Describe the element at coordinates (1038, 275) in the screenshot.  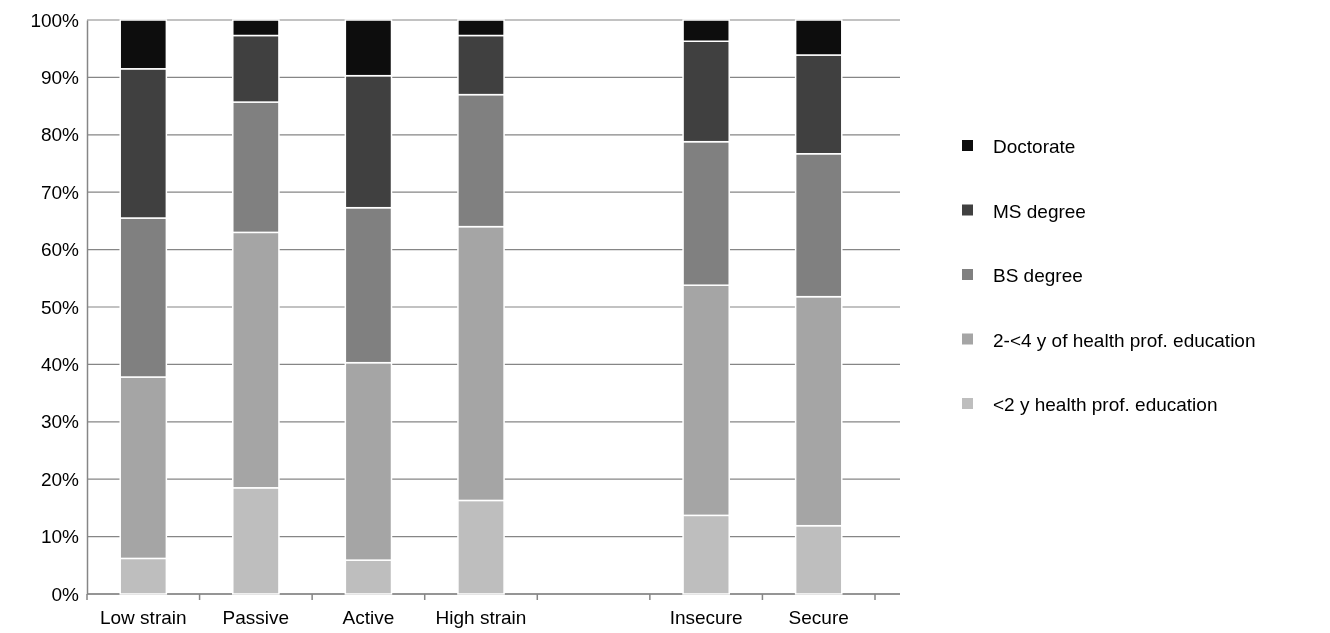
I see `legend-label: BS degree` at that location.